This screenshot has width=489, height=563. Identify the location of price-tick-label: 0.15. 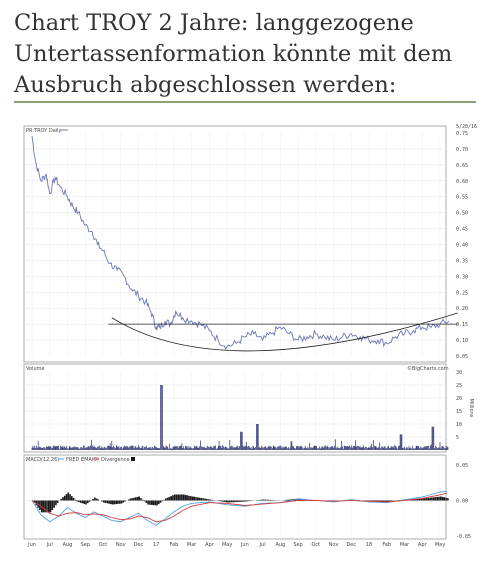
(462, 325).